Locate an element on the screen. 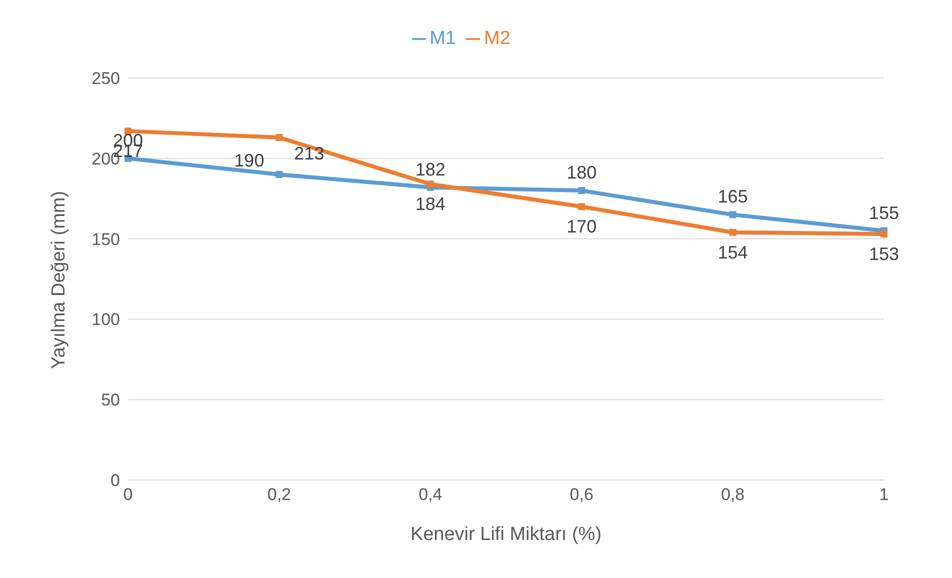  x-tick-label: 0 is located at coordinates (128, 494).